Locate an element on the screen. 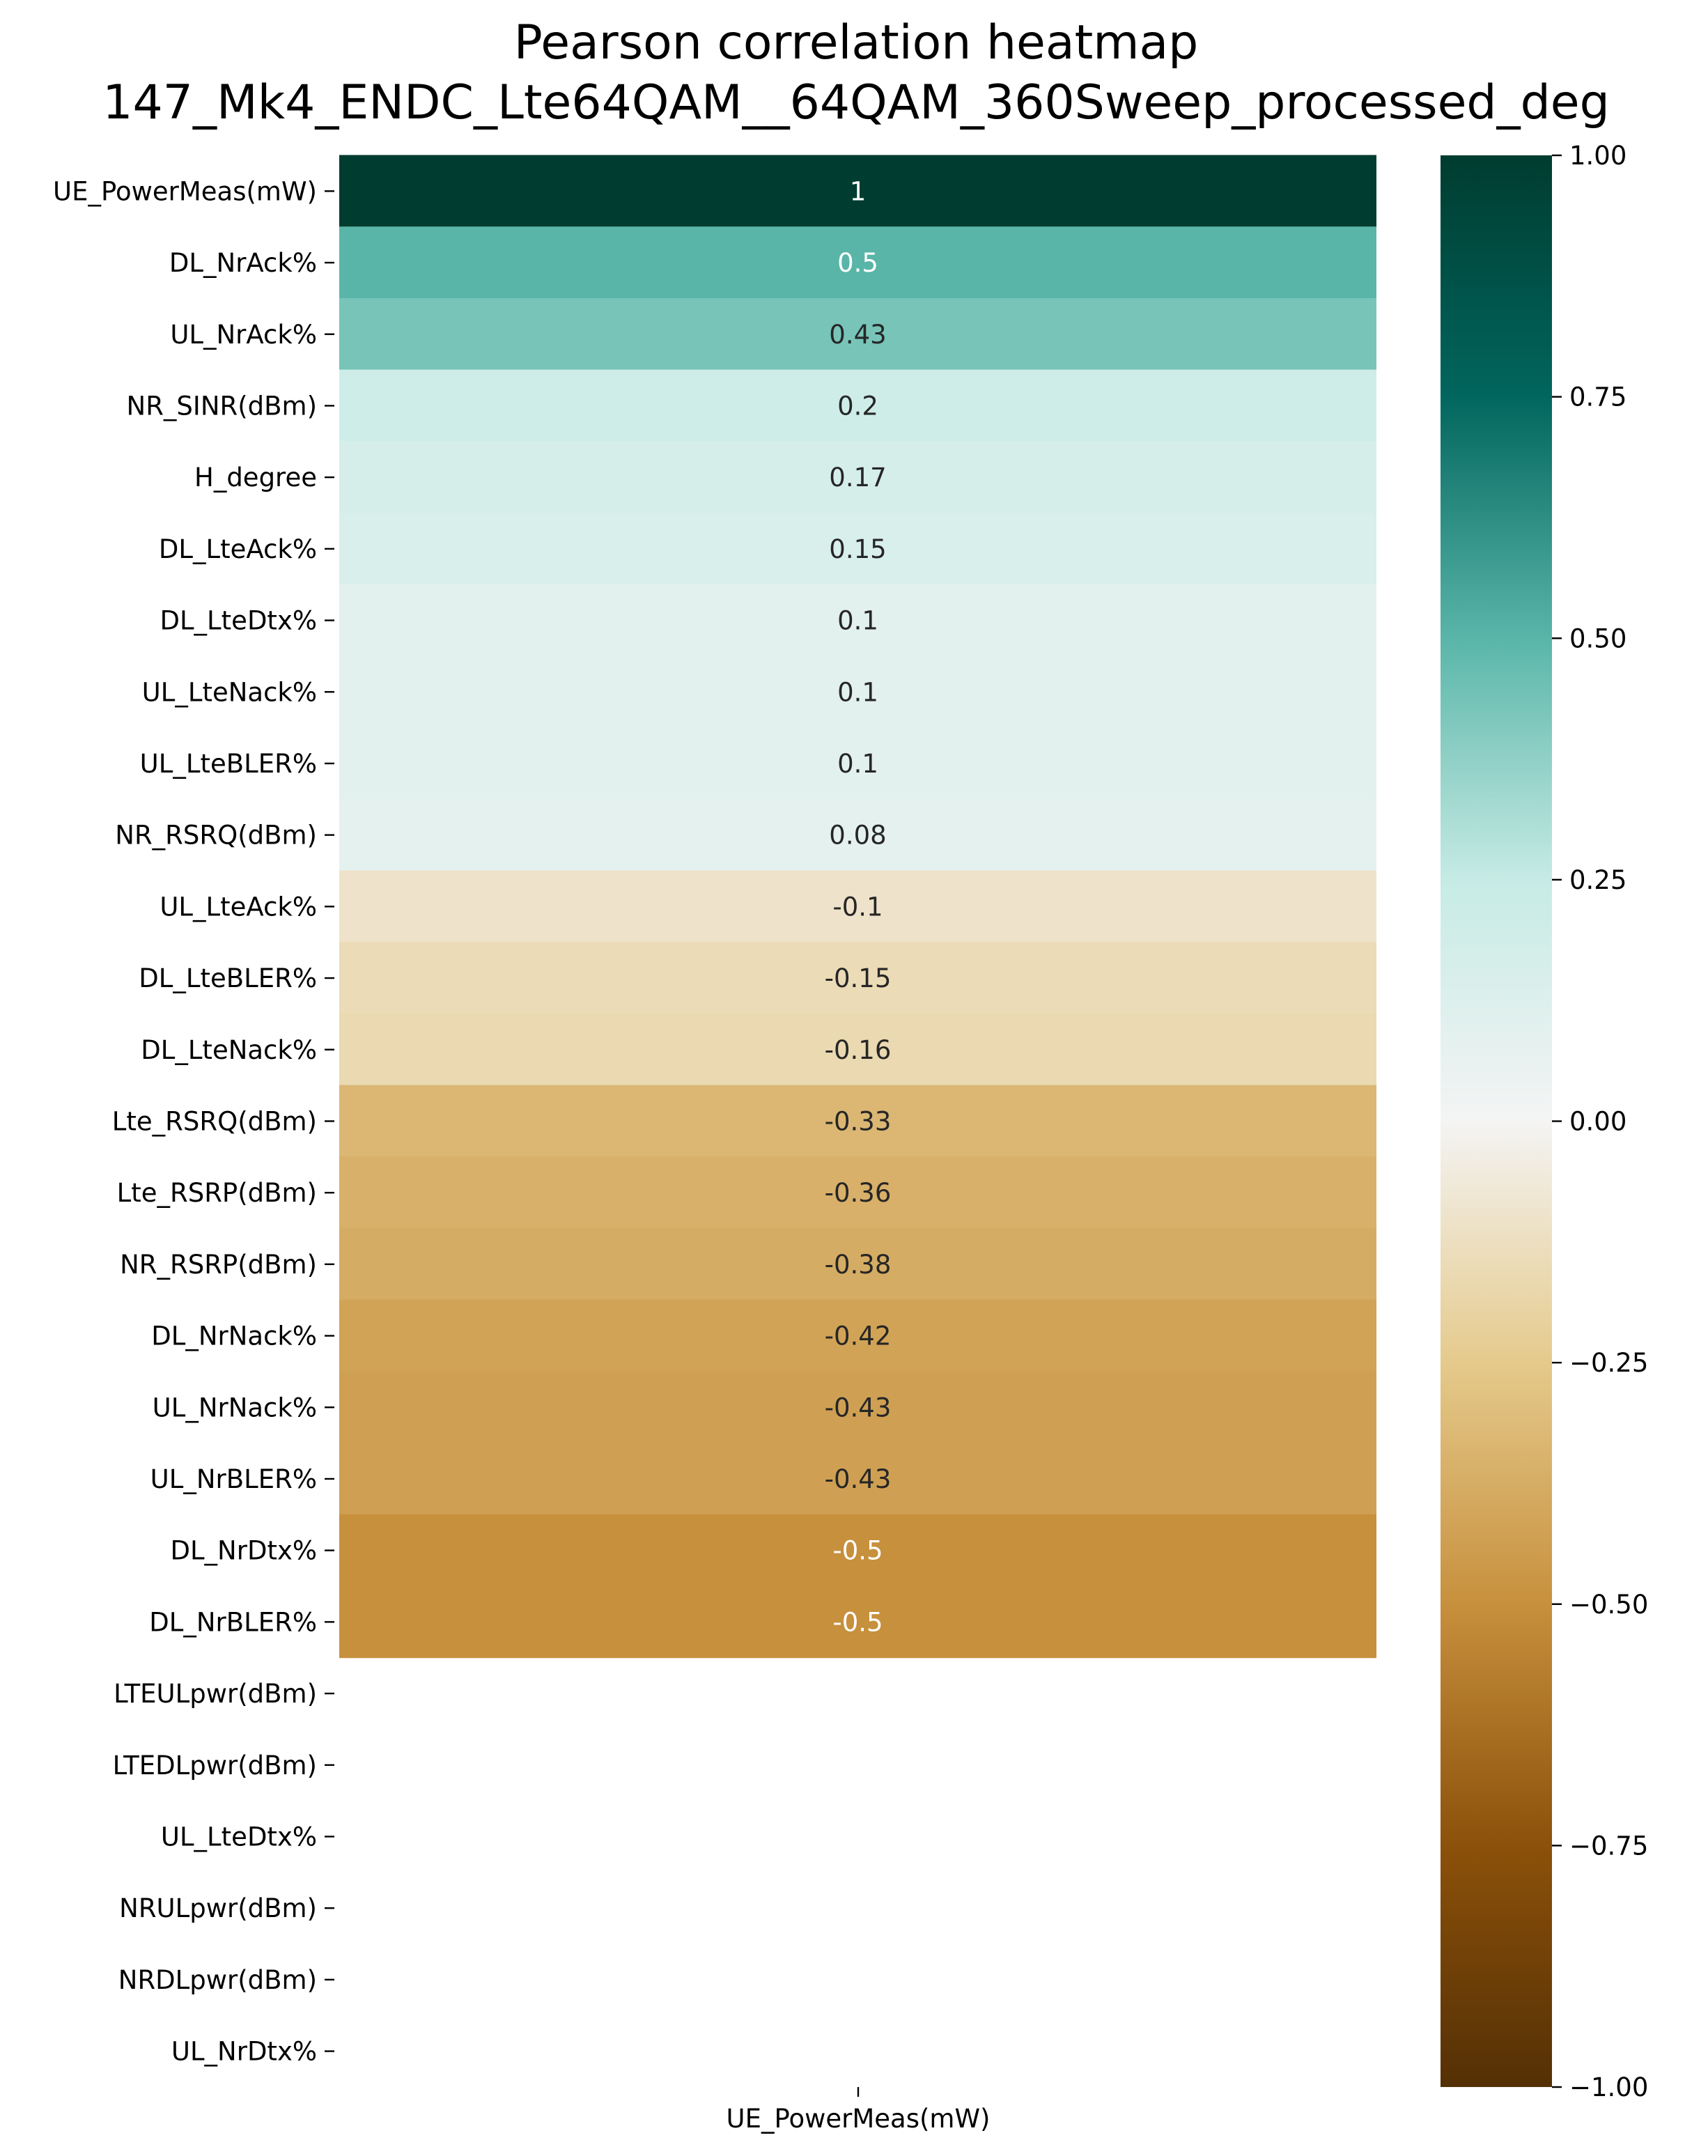  y-tick-label: DL_LteBLER% is located at coordinates (228, 978).